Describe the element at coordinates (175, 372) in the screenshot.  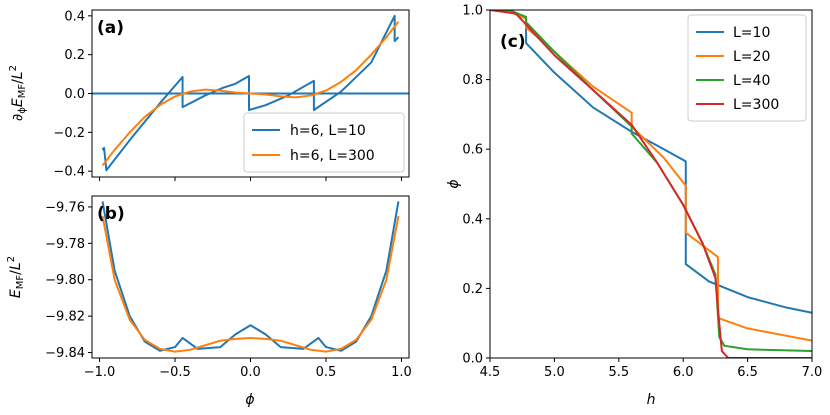
I see `x-tick-label: −0.5` at that location.